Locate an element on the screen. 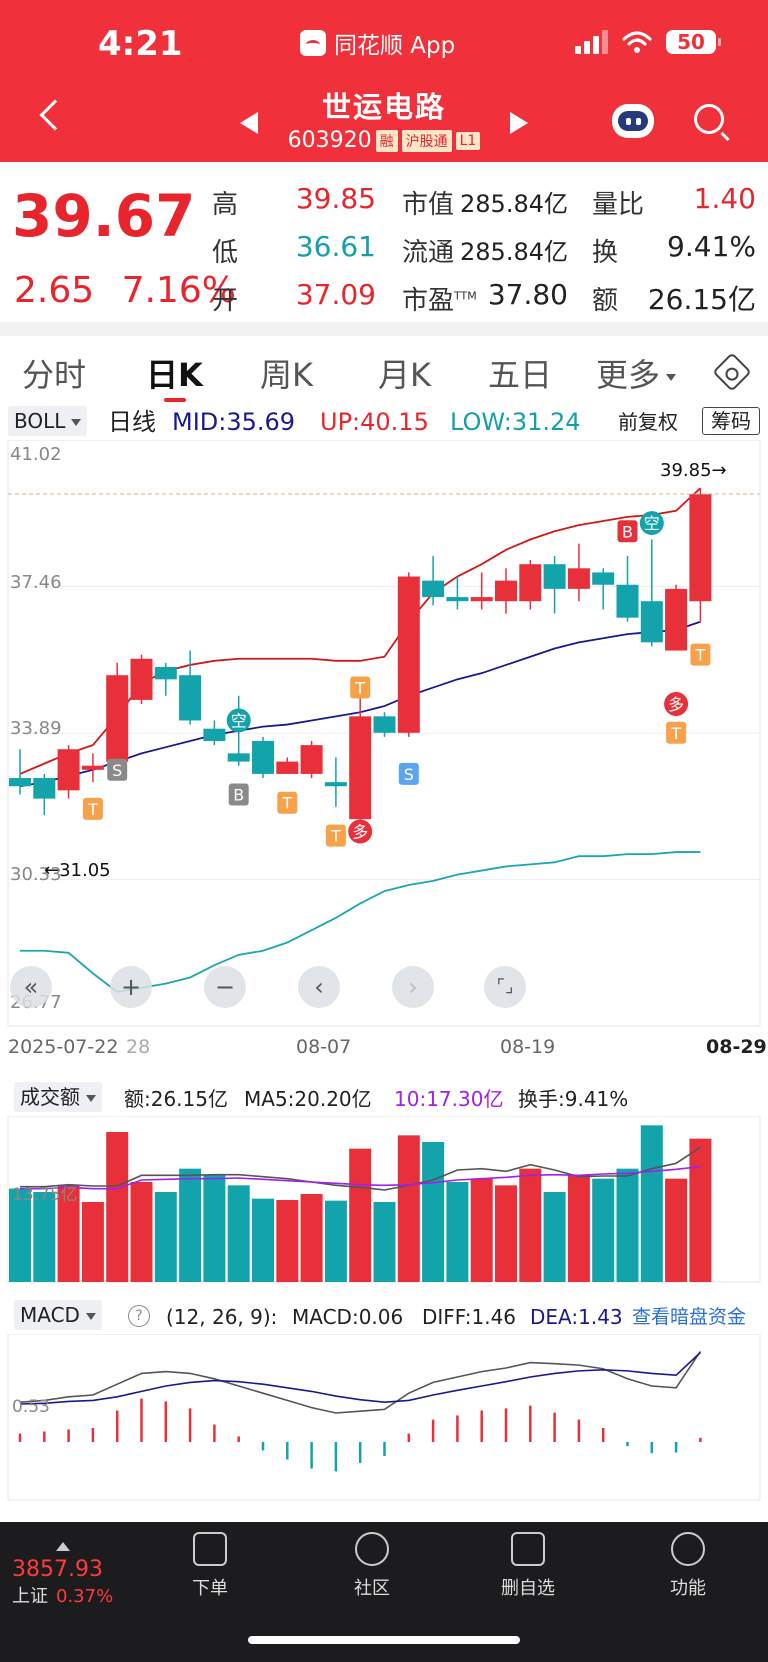  expand-up-icon is located at coordinates (63, 1546).